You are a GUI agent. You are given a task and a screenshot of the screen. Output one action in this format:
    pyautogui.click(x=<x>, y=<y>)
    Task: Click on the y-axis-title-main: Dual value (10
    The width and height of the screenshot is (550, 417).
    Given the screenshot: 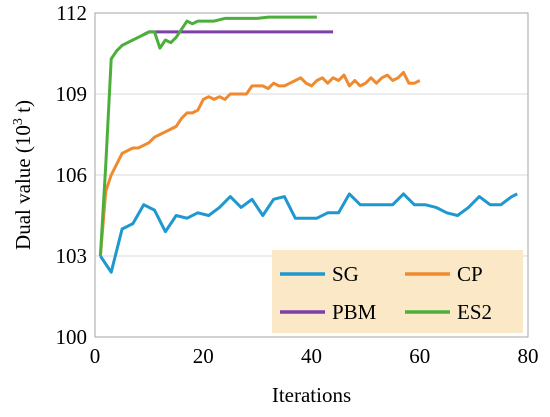 What is the action you would take?
    pyautogui.click(x=23, y=187)
    